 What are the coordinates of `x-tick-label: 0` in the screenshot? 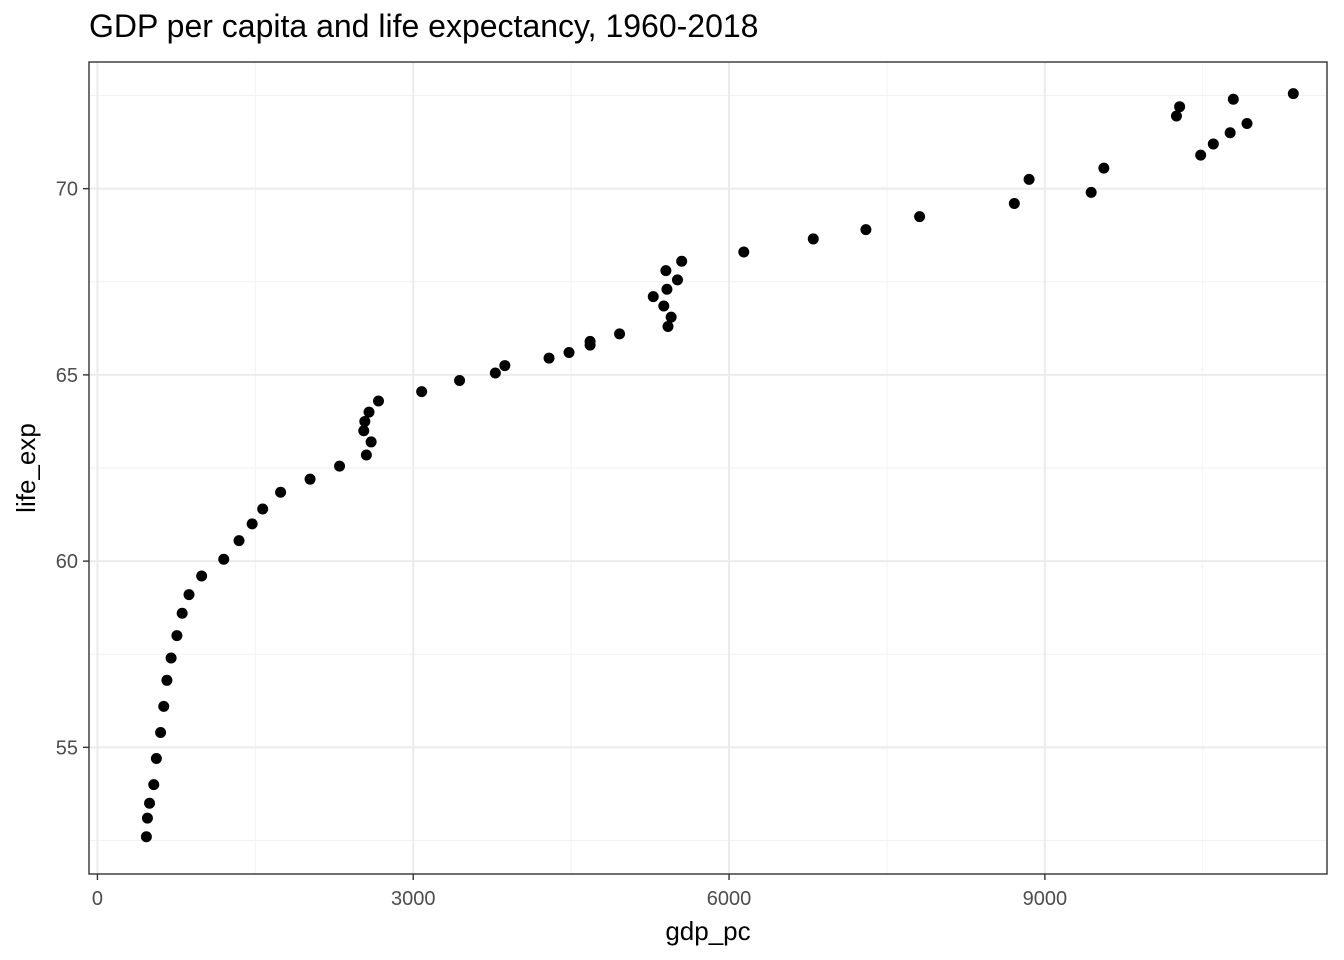 It's located at (97, 899).